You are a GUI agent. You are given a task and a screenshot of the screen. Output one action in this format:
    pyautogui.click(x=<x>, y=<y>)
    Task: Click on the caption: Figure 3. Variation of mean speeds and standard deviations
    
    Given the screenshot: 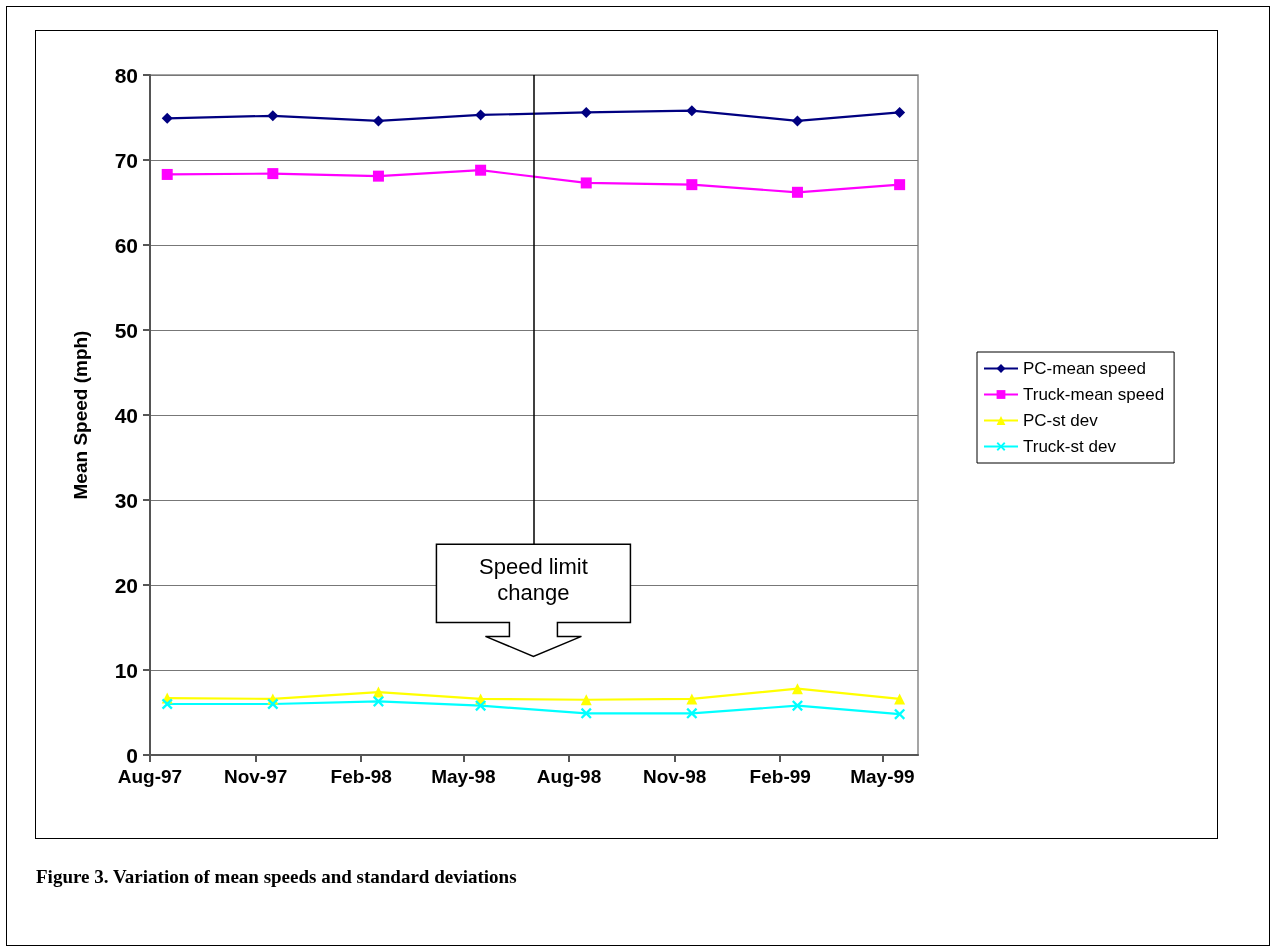 What is the action you would take?
    pyautogui.click(x=276, y=877)
    